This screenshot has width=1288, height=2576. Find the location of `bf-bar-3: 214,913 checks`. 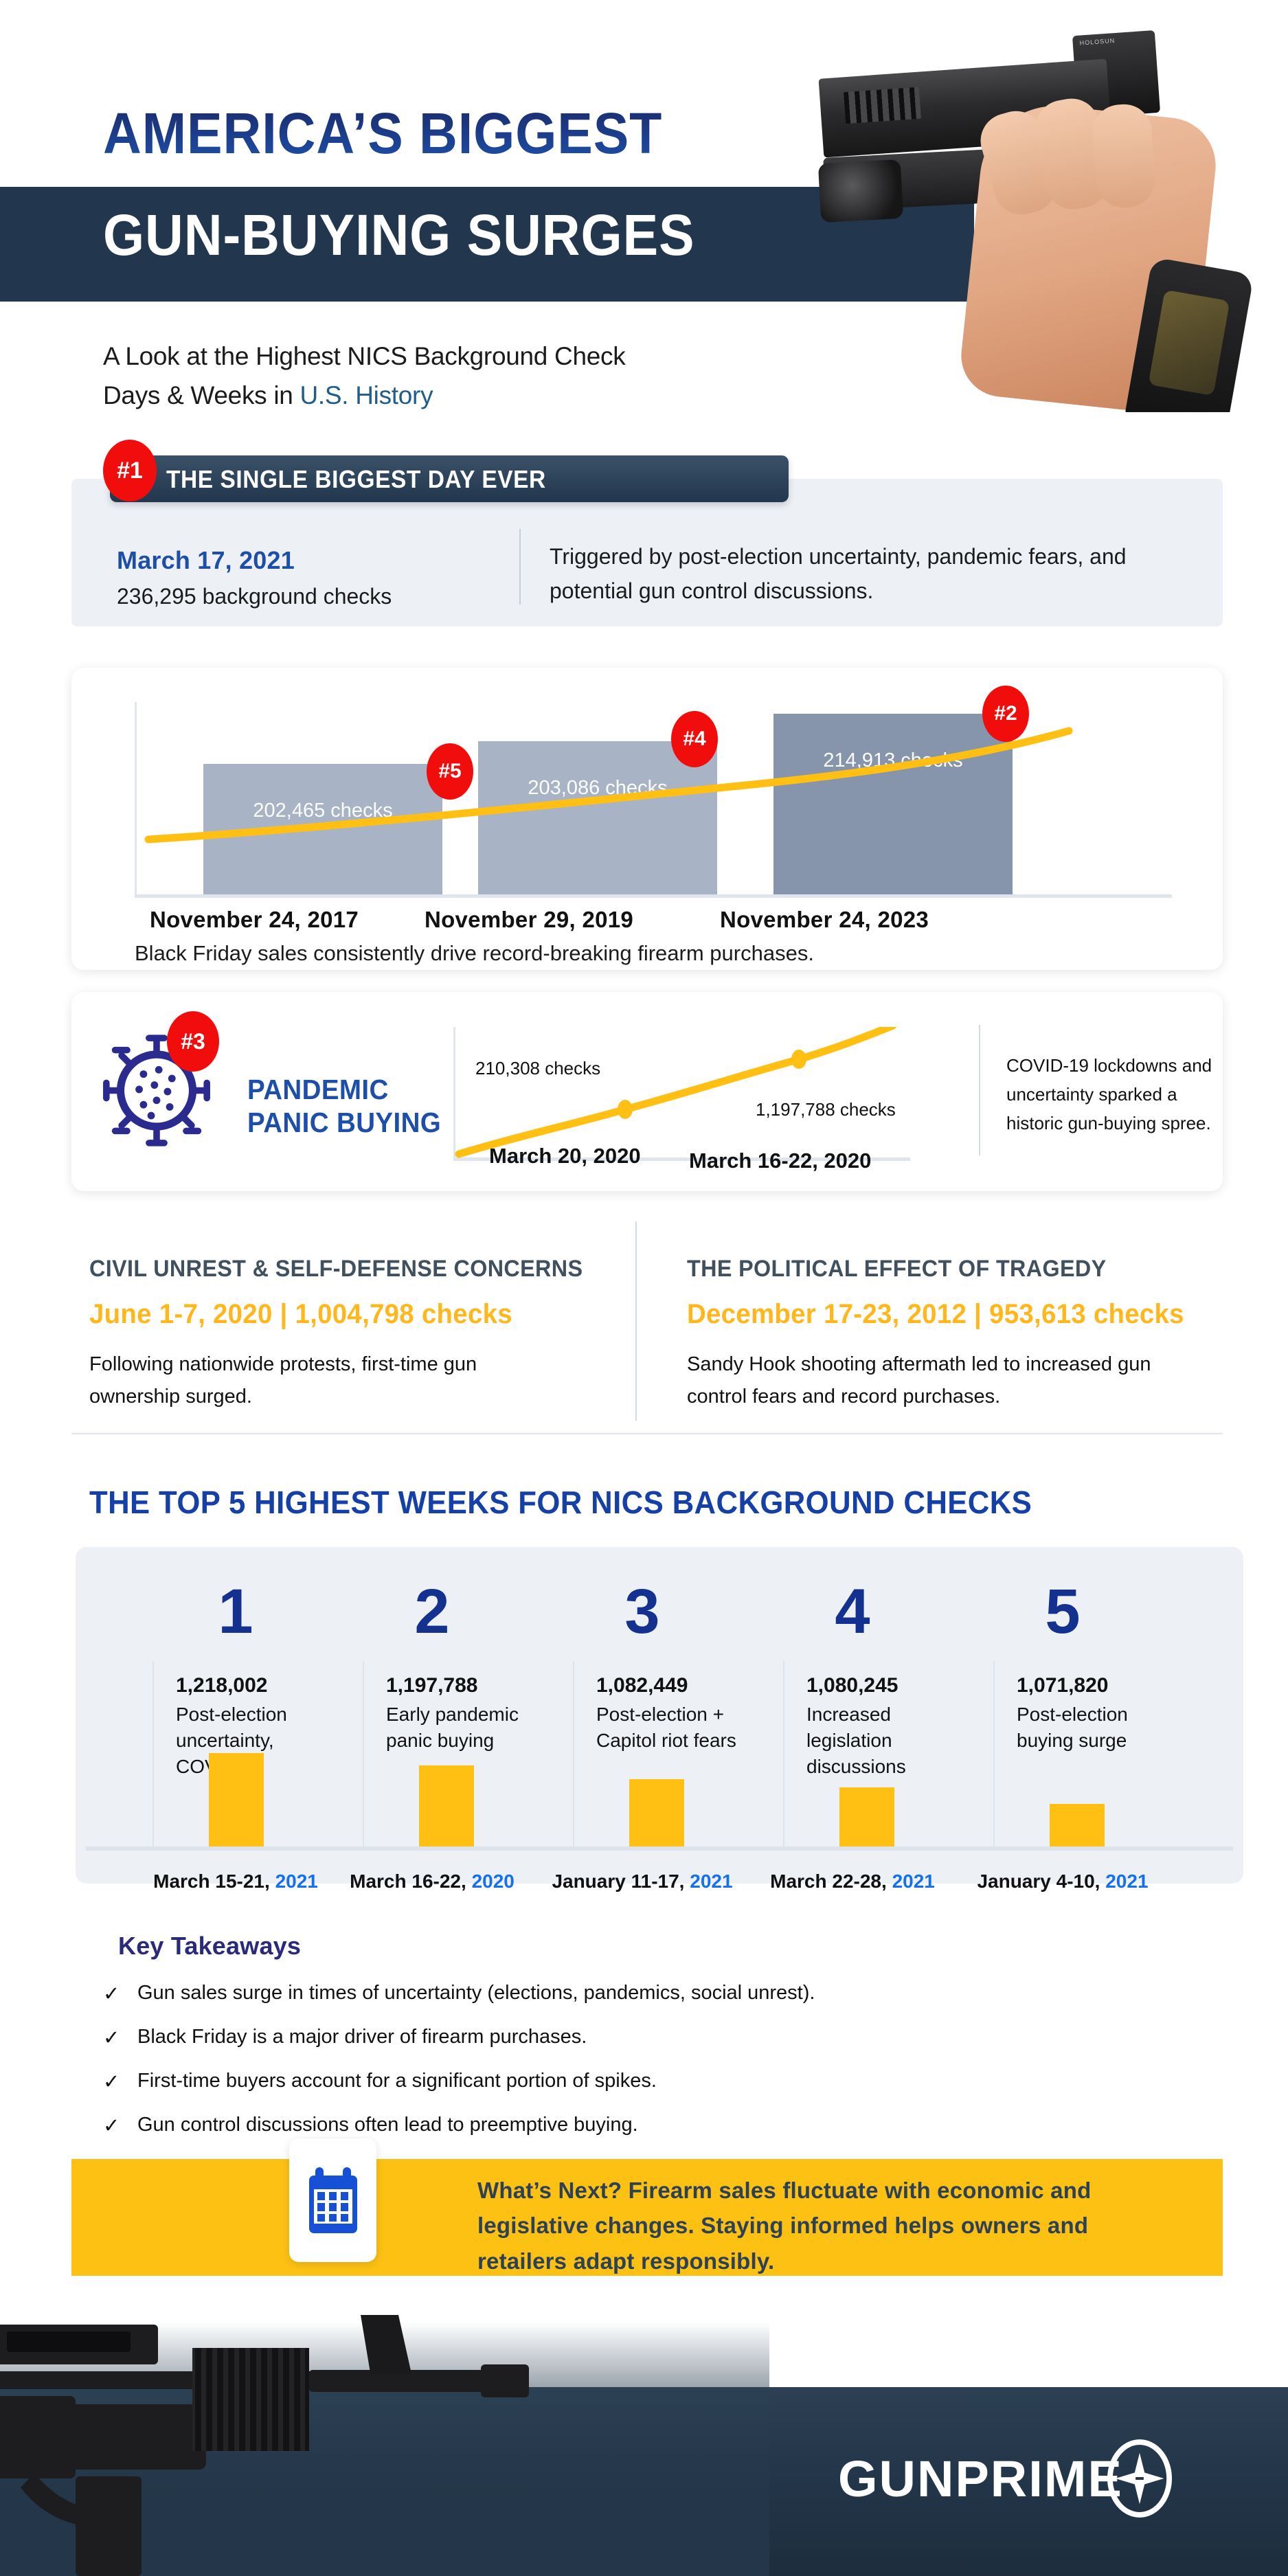

bf-bar-3: 214,913 checks is located at coordinates (893, 804).